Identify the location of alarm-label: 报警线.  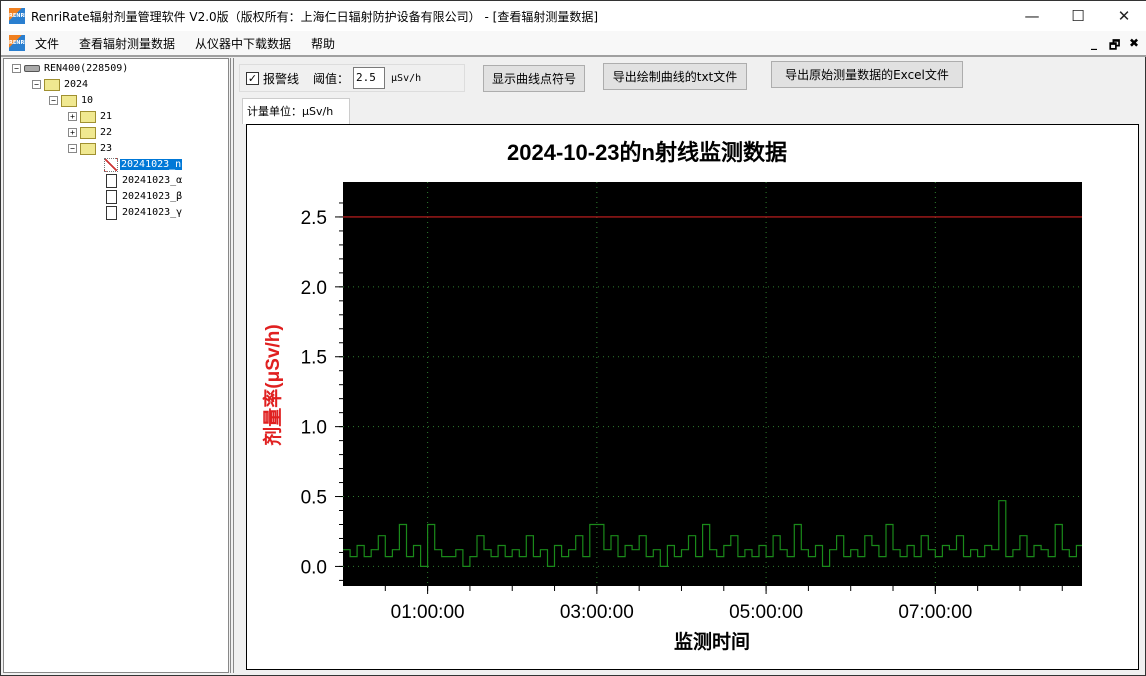
(281, 78).